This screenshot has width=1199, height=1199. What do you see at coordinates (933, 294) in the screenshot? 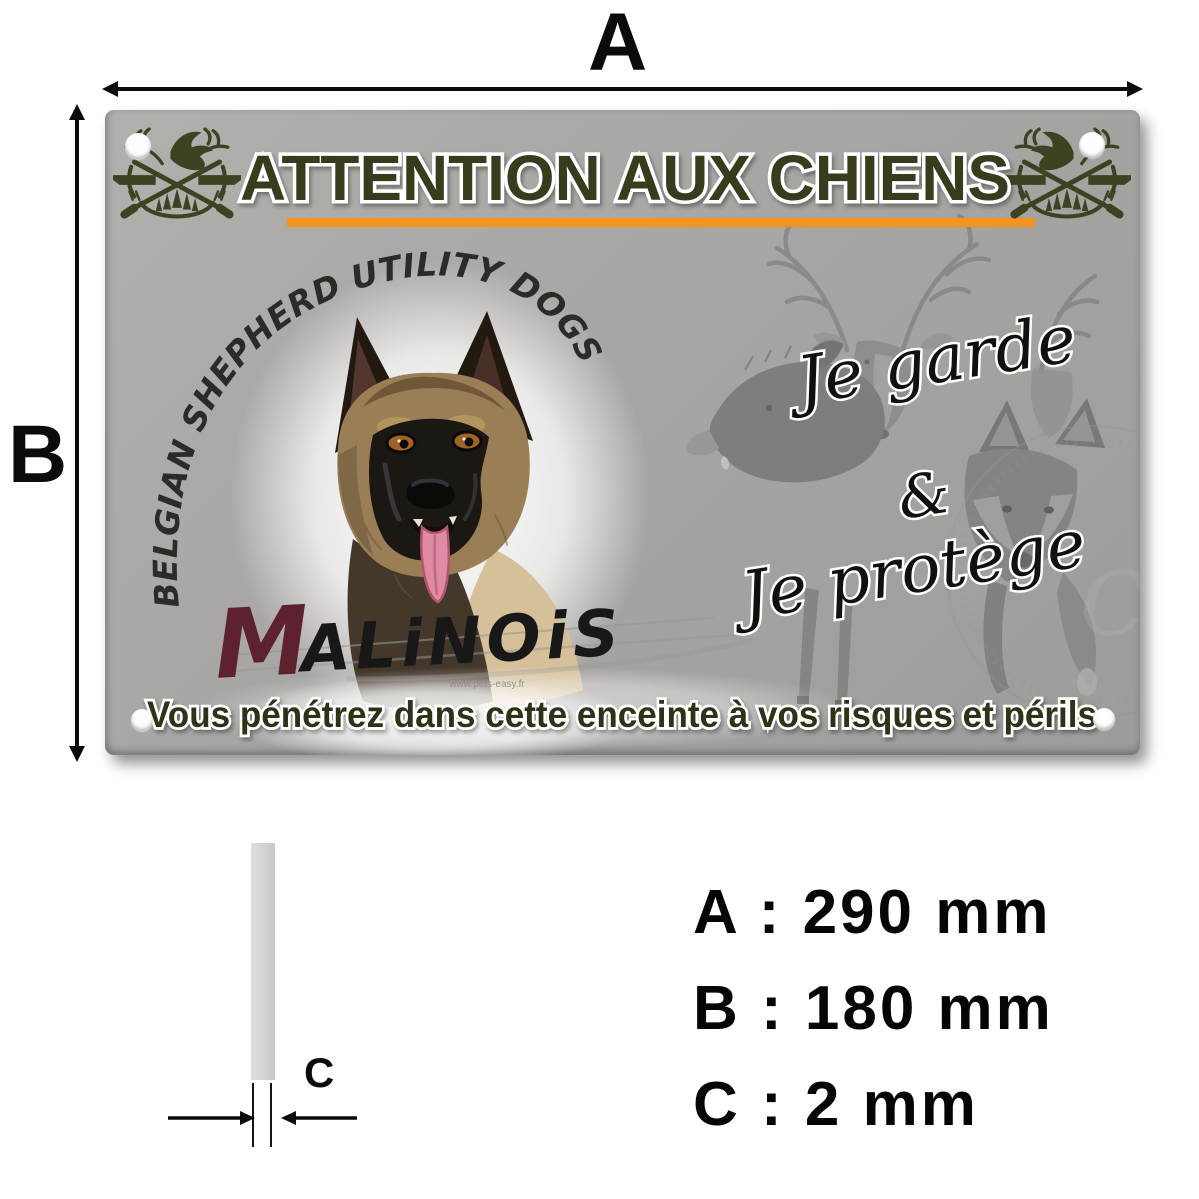
I see `stag-antlers-icon` at bounding box center [933, 294].